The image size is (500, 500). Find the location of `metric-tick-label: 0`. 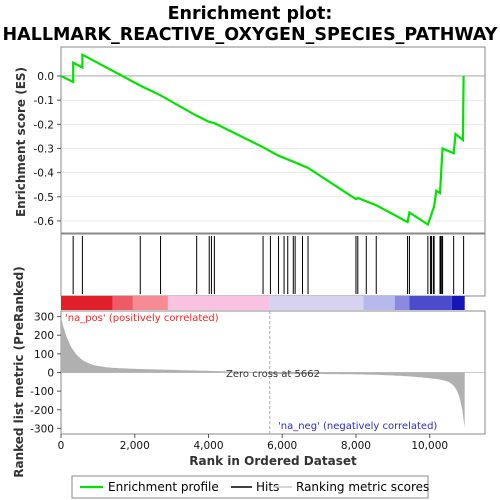

metric-tick-label: 0 is located at coordinates (50, 374).